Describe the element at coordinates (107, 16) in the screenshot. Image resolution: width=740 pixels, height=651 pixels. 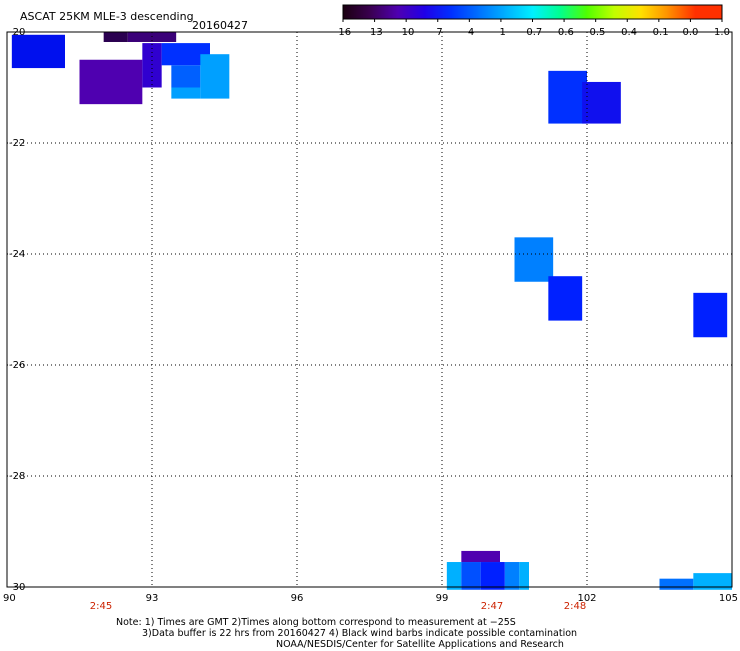
I see `title: ASCAT 25KM MLE-3 descending` at that location.